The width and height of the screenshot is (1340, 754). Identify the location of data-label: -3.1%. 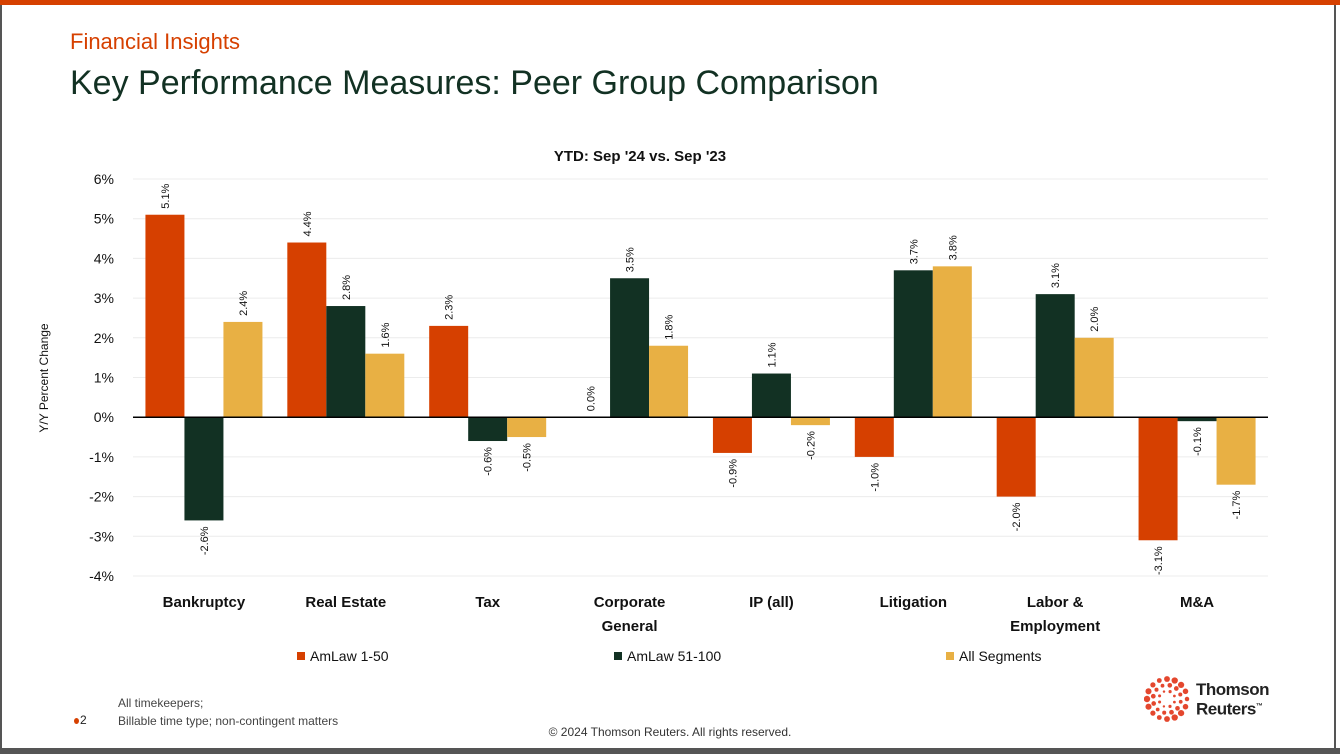
(1159, 560).